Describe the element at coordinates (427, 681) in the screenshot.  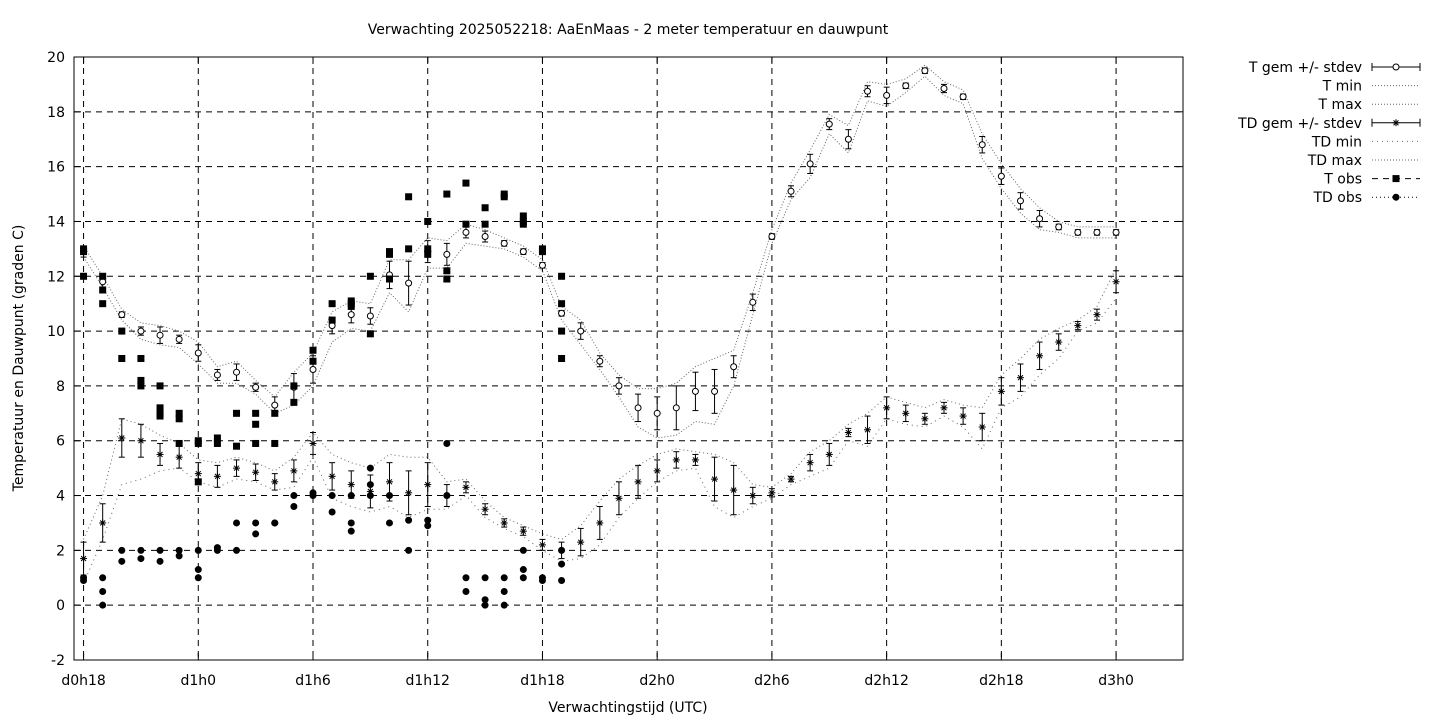
I see `x-tick-label: d1h12` at that location.